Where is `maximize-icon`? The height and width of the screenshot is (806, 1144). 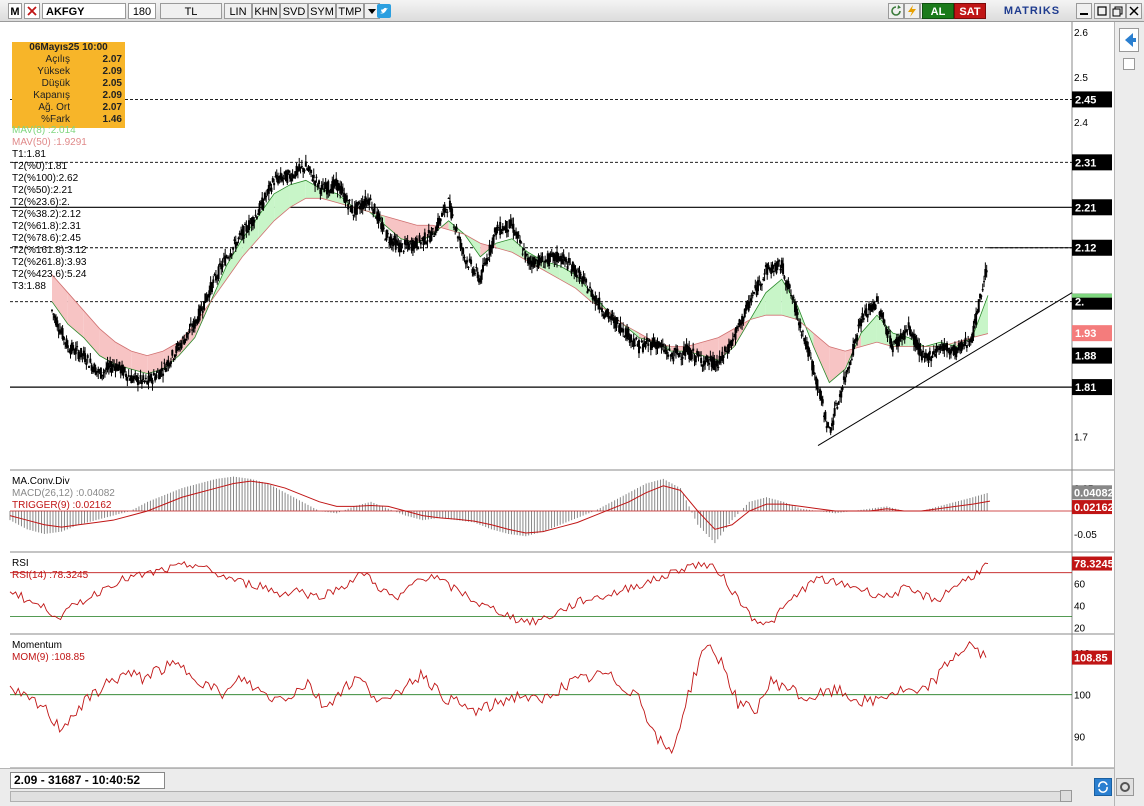
maximize-icon is located at coordinates (1102, 11).